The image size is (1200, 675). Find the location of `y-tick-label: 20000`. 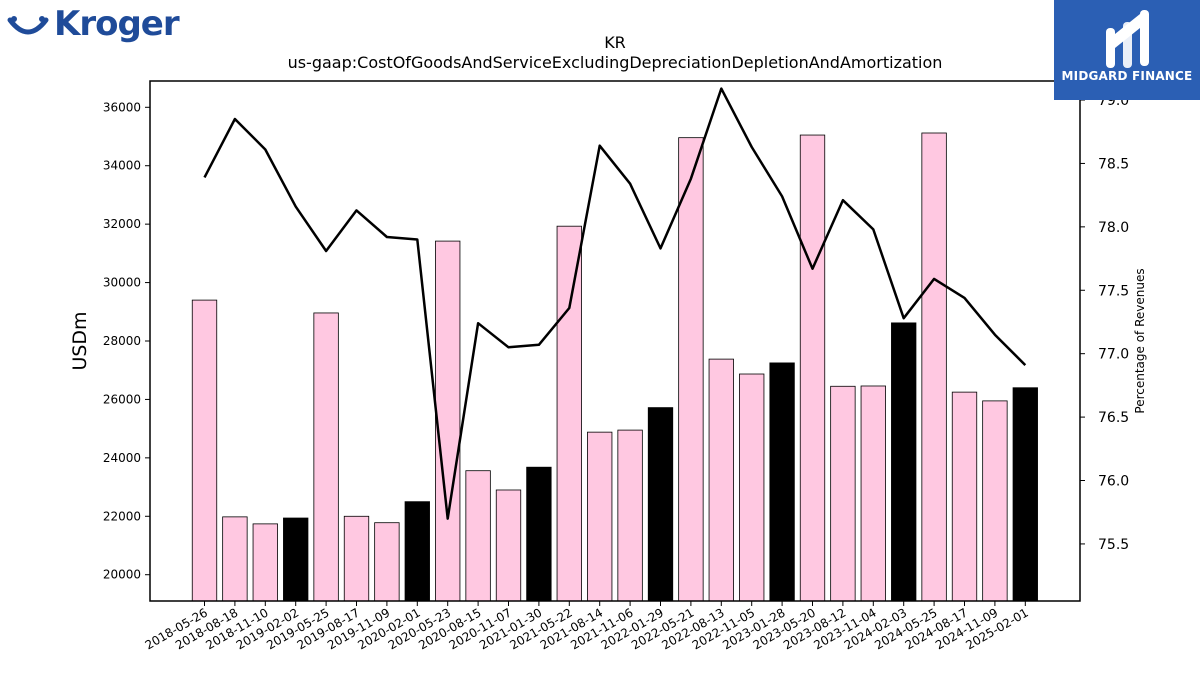

y-tick-label: 20000 is located at coordinates (122, 575).